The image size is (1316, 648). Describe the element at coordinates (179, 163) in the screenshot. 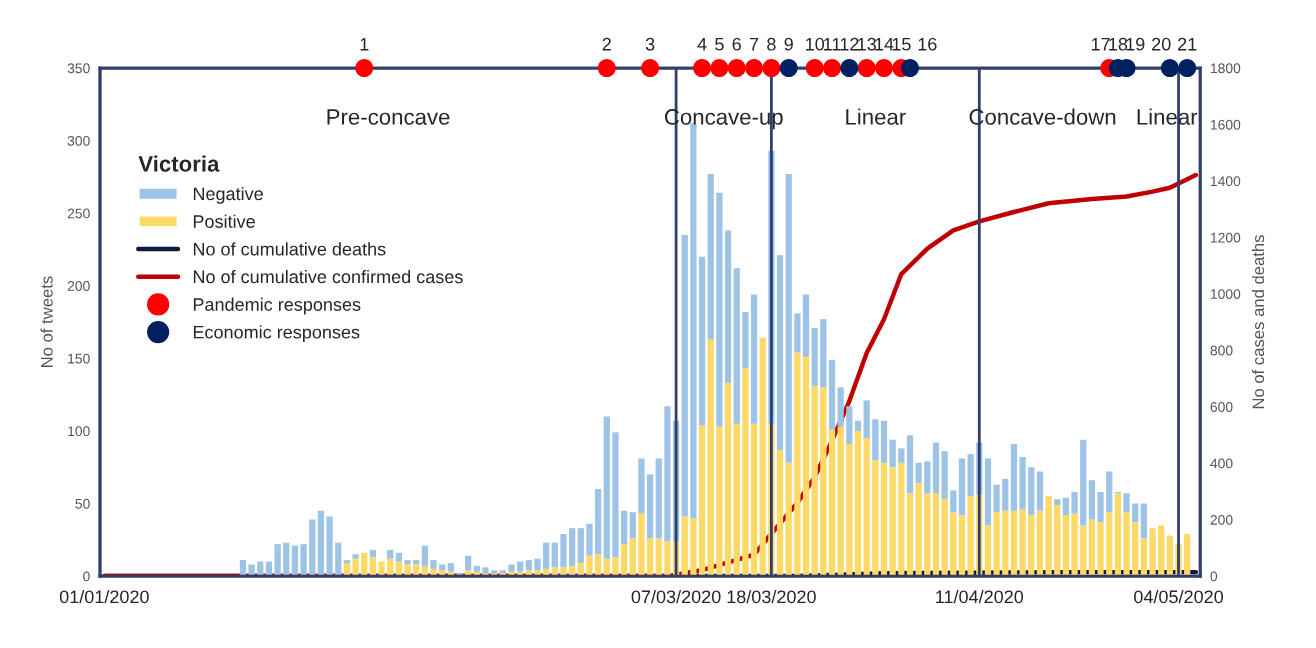

I see `legend-title: Victoria` at that location.